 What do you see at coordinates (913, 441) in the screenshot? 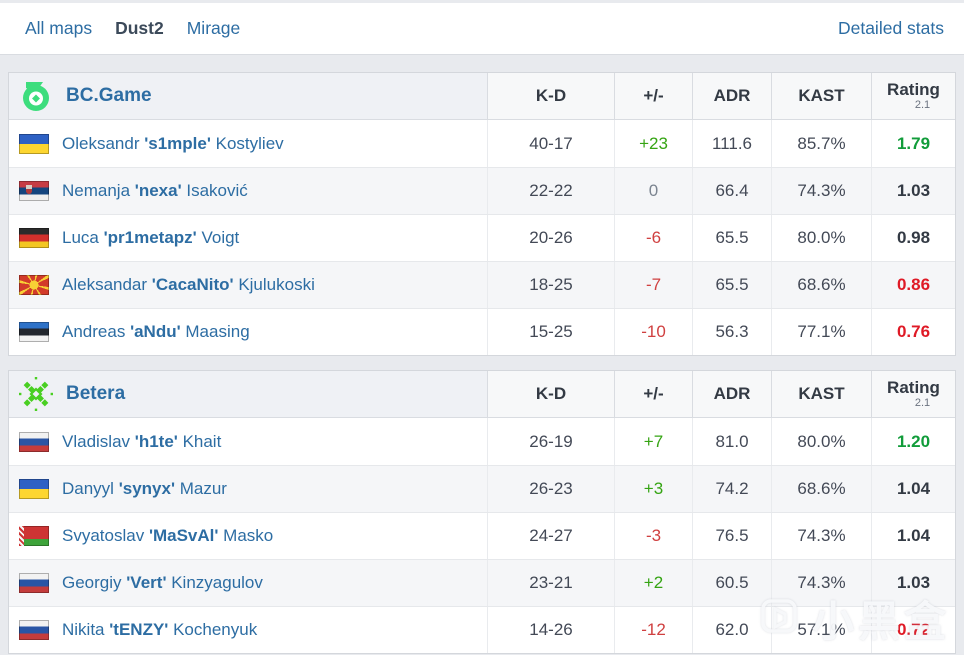
I see `rating-value: 1.20` at bounding box center [913, 441].